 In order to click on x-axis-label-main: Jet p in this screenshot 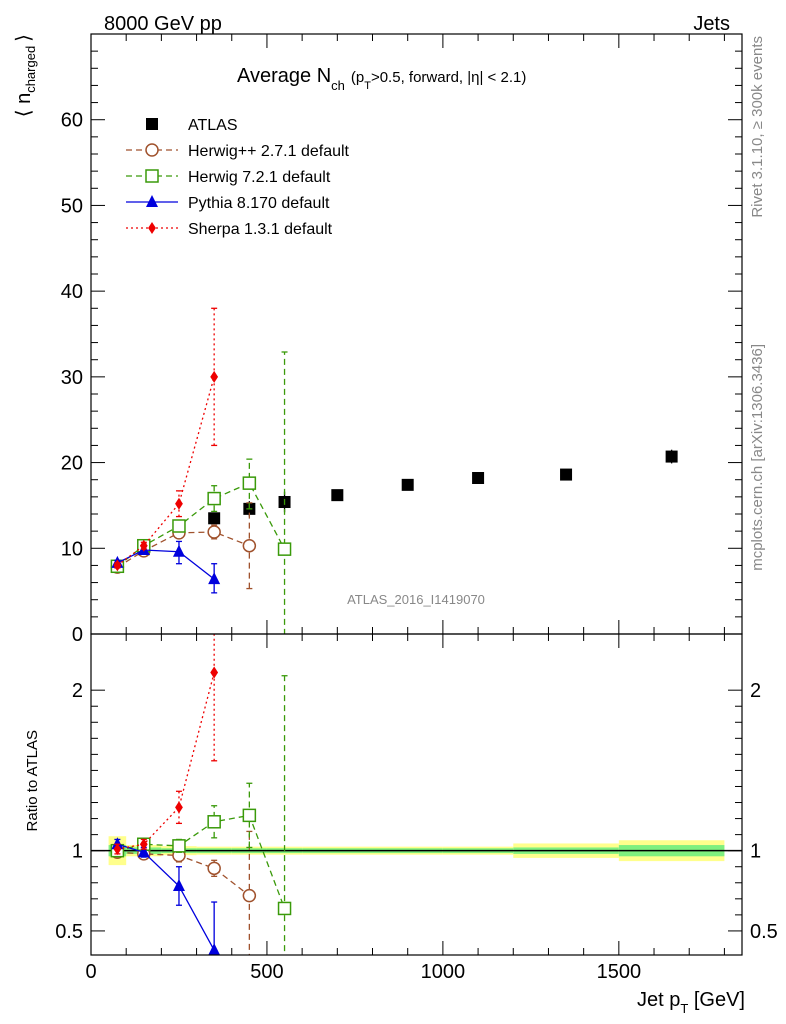, I will do `click(658, 1000)`.